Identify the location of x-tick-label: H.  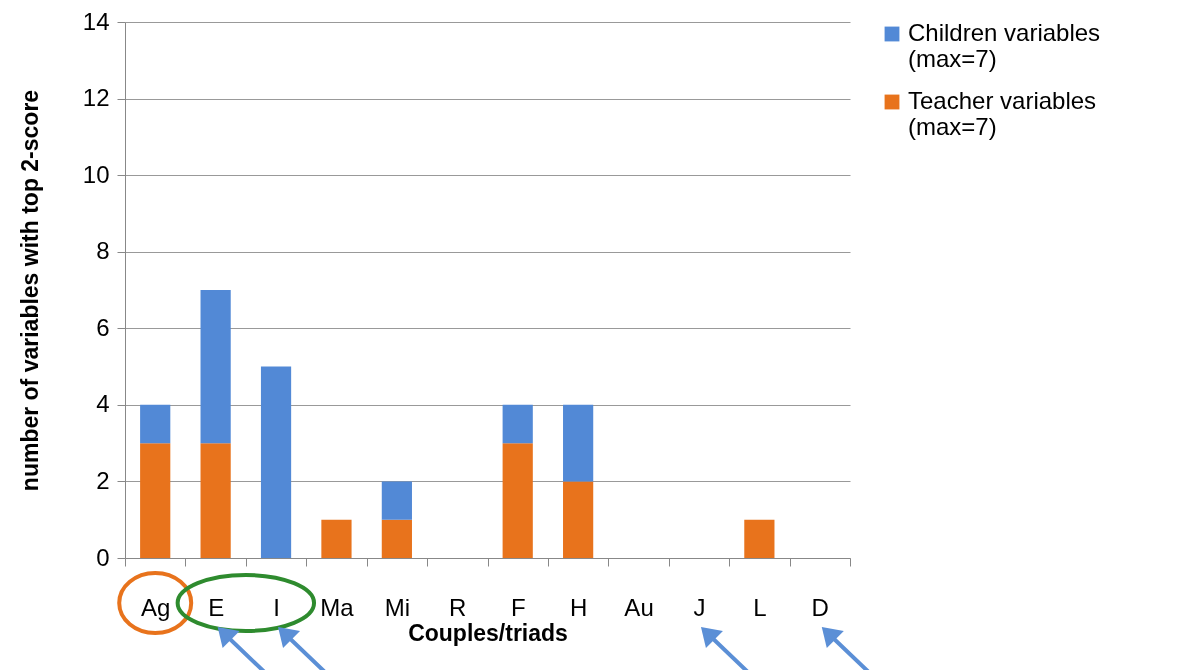
(578, 607).